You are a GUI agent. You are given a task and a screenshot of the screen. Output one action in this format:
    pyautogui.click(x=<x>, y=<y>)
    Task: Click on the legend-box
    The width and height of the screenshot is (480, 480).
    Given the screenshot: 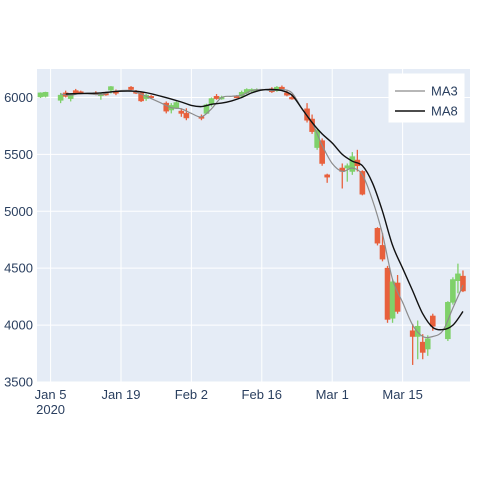 What is the action you would take?
    pyautogui.click(x=426, y=98)
    